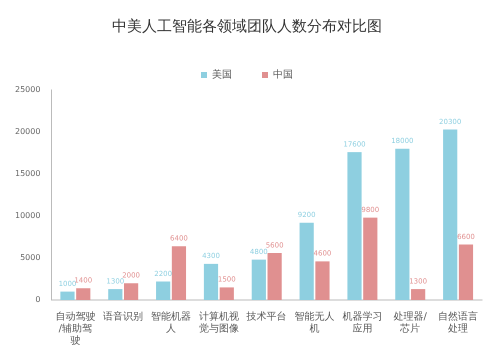  I want to click on y-tick-label: 15000, so click(27, 173).